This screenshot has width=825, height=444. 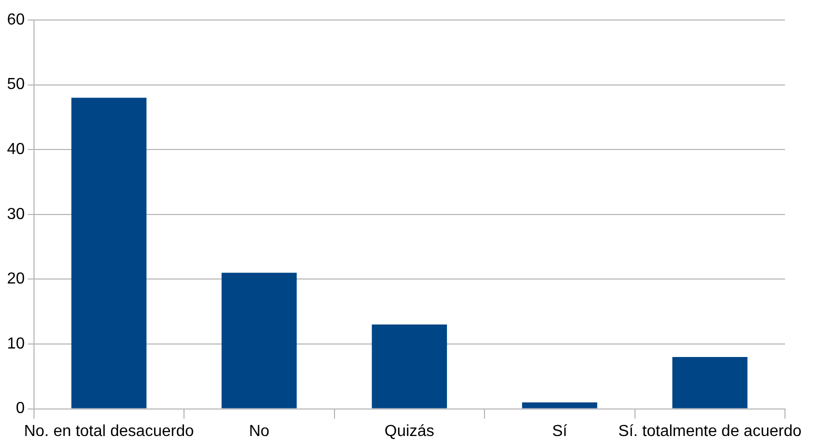 What do you see at coordinates (16, 19) in the screenshot?
I see `y-tick-label: 60` at bounding box center [16, 19].